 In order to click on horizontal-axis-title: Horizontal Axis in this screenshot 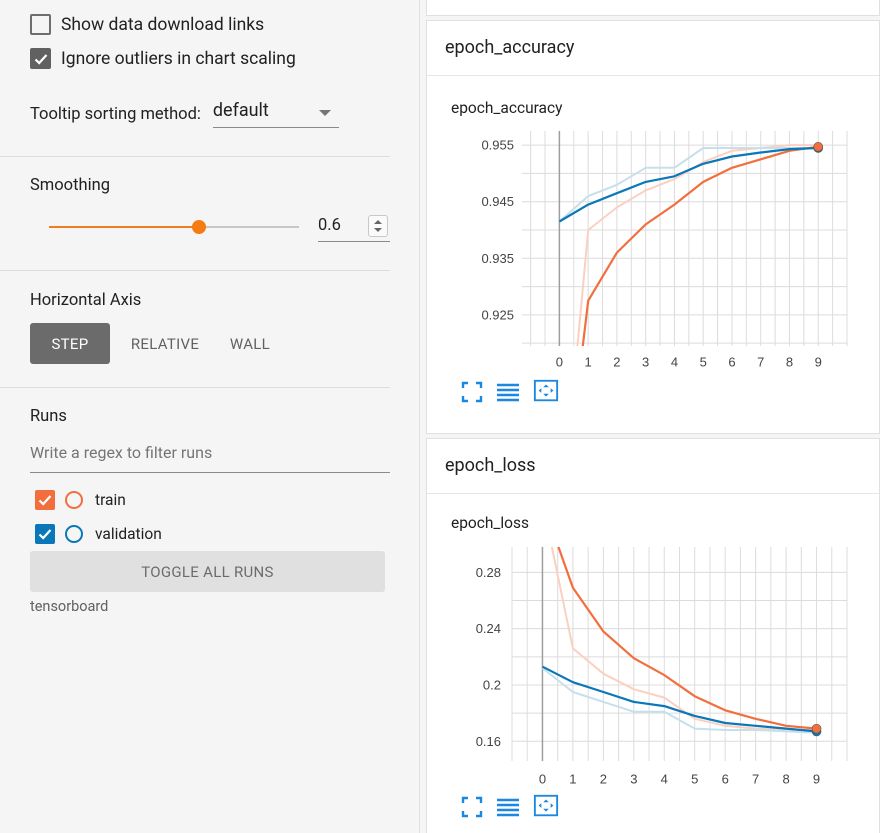, I will do `click(86, 300)`.